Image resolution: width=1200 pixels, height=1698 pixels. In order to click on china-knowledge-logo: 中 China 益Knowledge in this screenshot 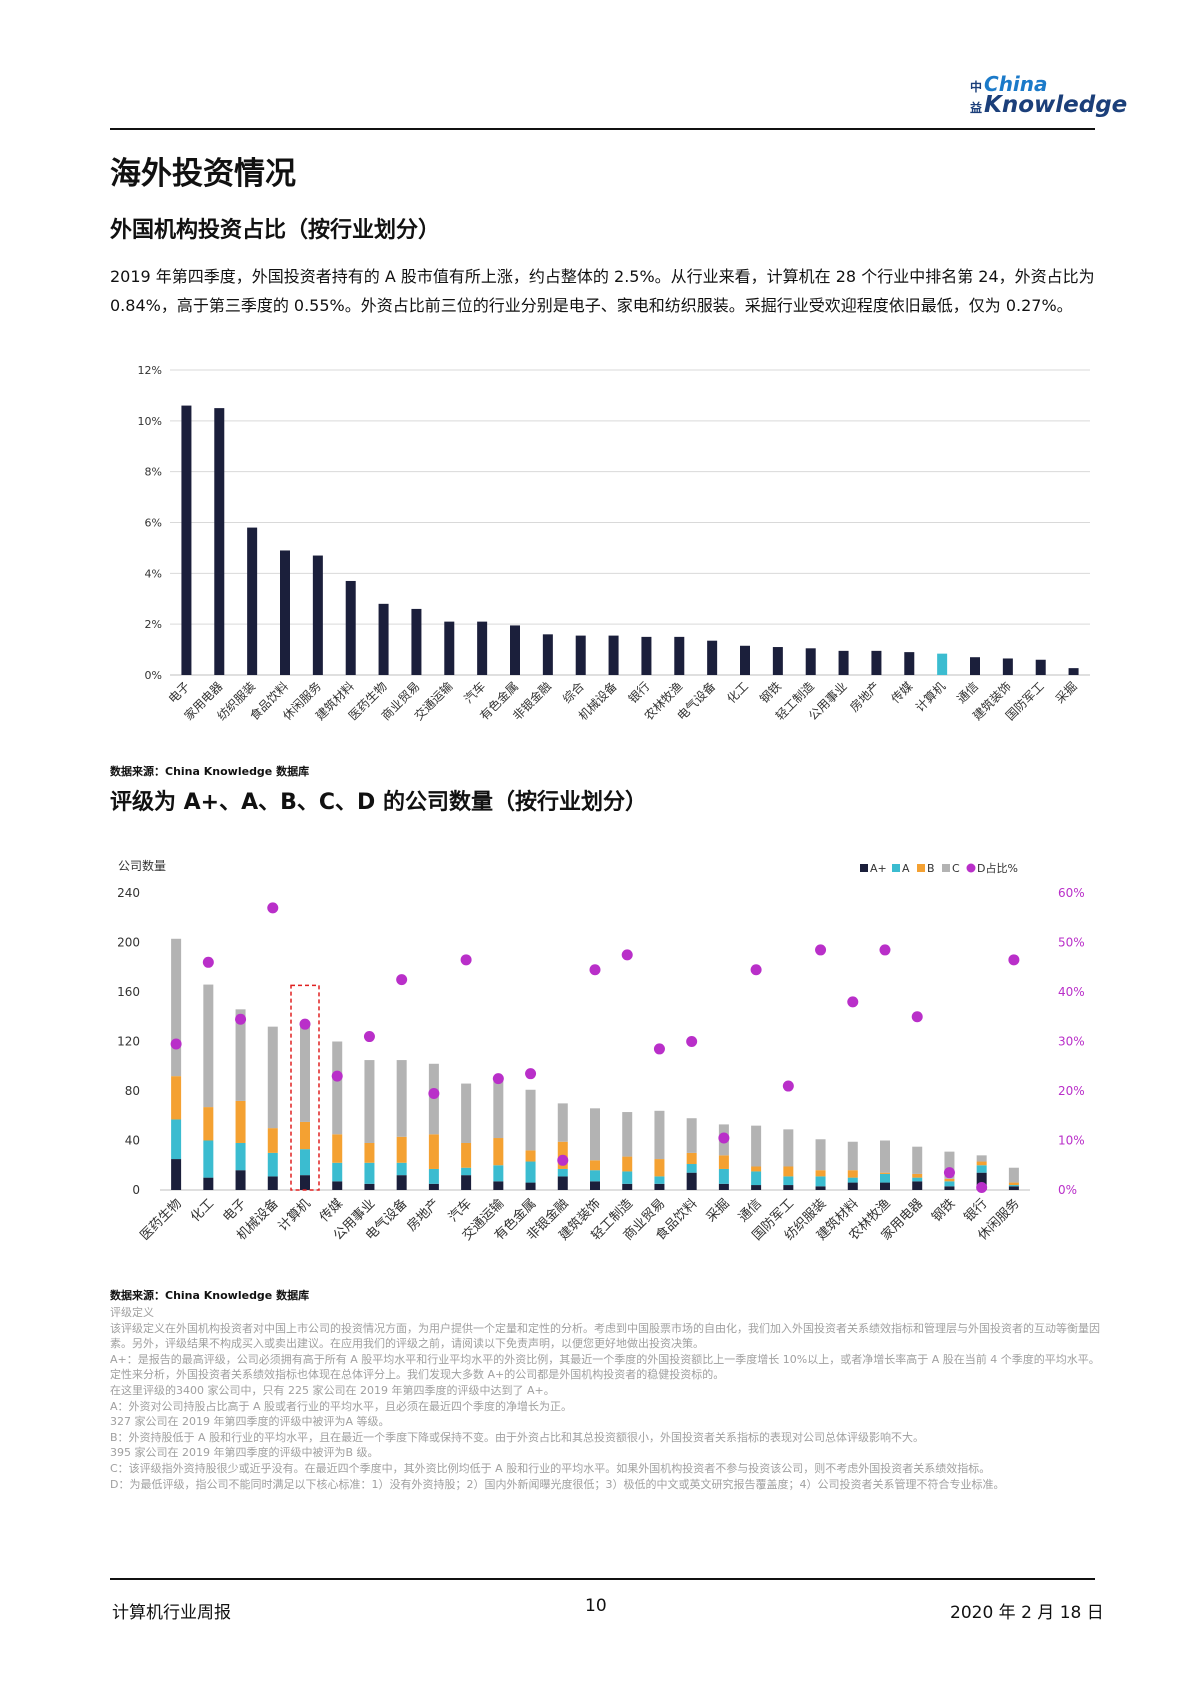, I will do `click(1048, 97)`.